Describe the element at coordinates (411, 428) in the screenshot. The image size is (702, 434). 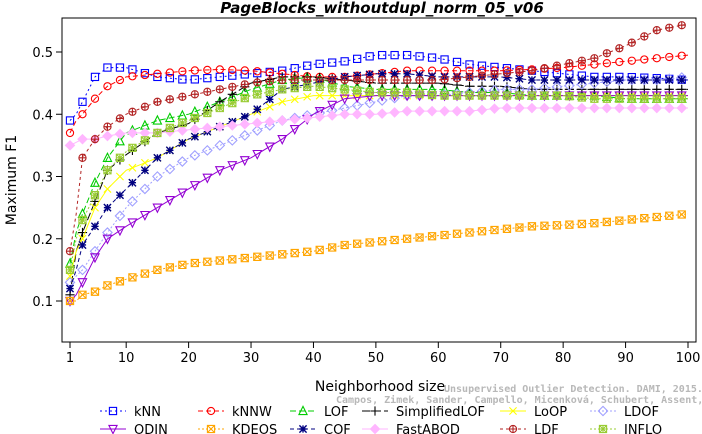
I see `legend-item-fastabod: FastABOD` at that location.